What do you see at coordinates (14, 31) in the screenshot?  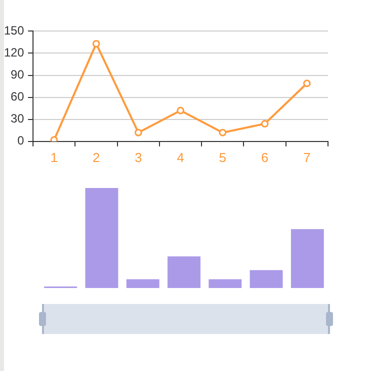 I see `y-tick-label: 150` at bounding box center [14, 31].